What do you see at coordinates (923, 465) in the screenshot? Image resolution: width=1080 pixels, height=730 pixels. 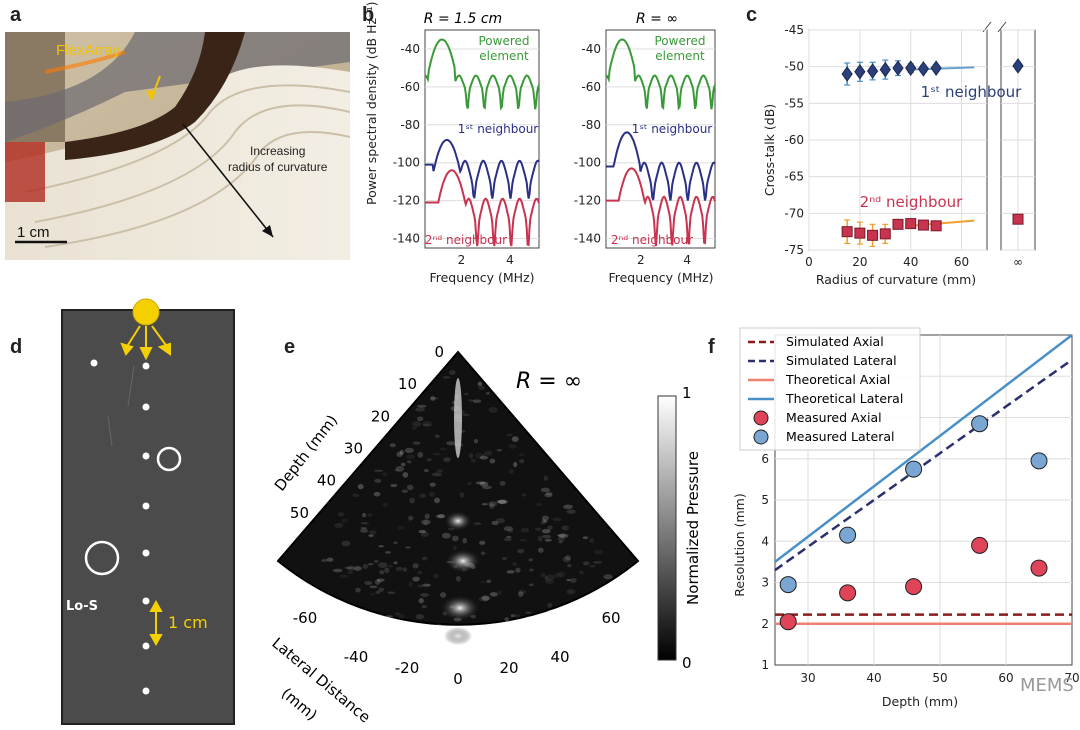 I see `f-simulated-lateral-line` at bounding box center [923, 465].